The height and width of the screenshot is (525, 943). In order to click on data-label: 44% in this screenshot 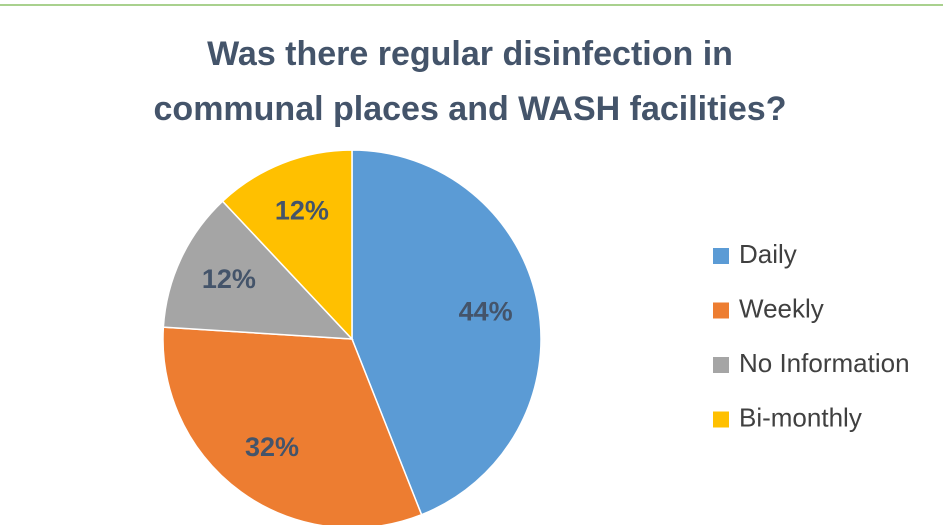, I will do `click(486, 312)`.